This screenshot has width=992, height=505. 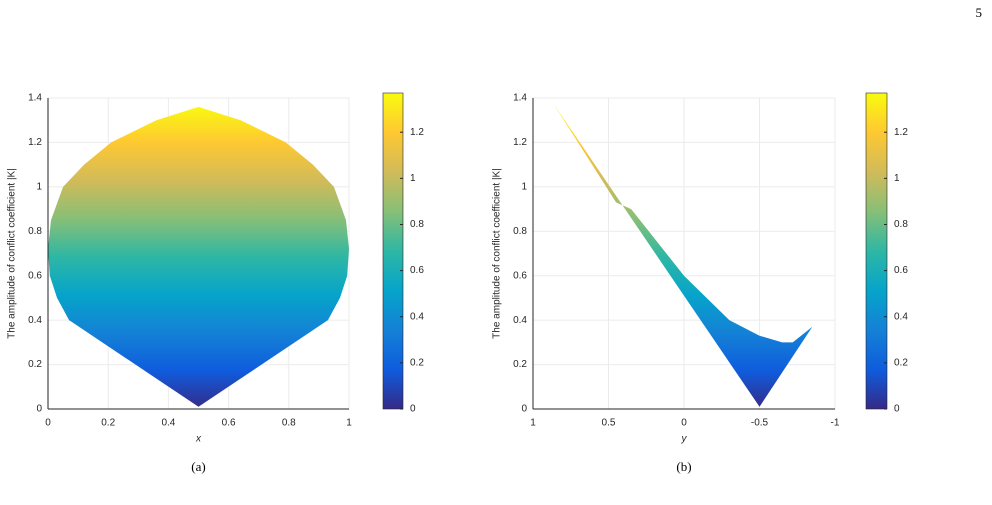 I want to click on caption: (b), so click(x=683, y=466).